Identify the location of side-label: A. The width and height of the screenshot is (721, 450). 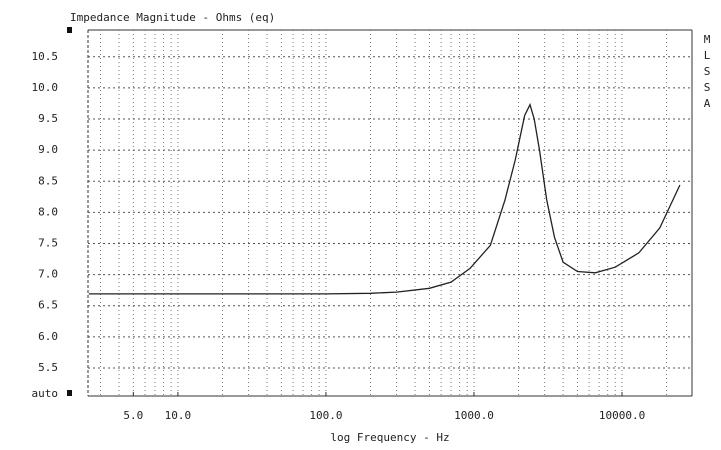
(707, 103).